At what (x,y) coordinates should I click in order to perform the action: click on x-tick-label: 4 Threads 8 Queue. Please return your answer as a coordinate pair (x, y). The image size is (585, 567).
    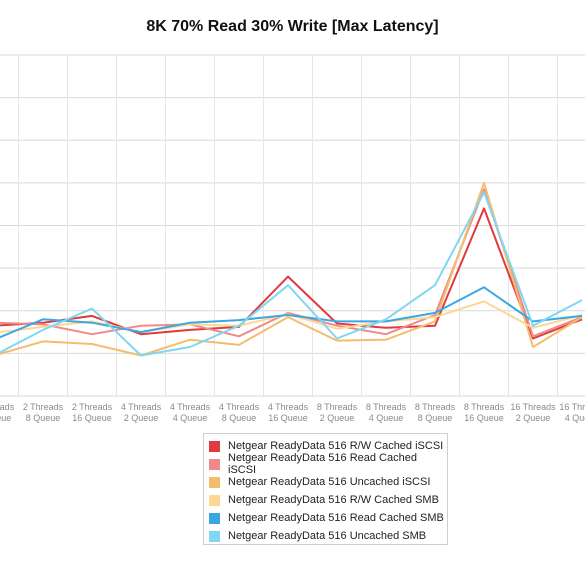
    Looking at the image, I should click on (239, 412).